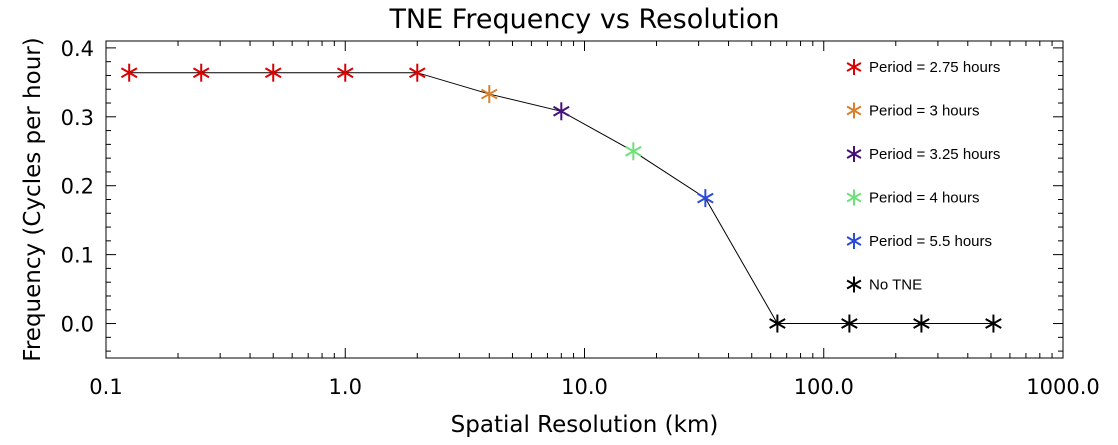 The image size is (1118, 445). I want to click on legend-label: Period = 2.75 hours, so click(934, 67).